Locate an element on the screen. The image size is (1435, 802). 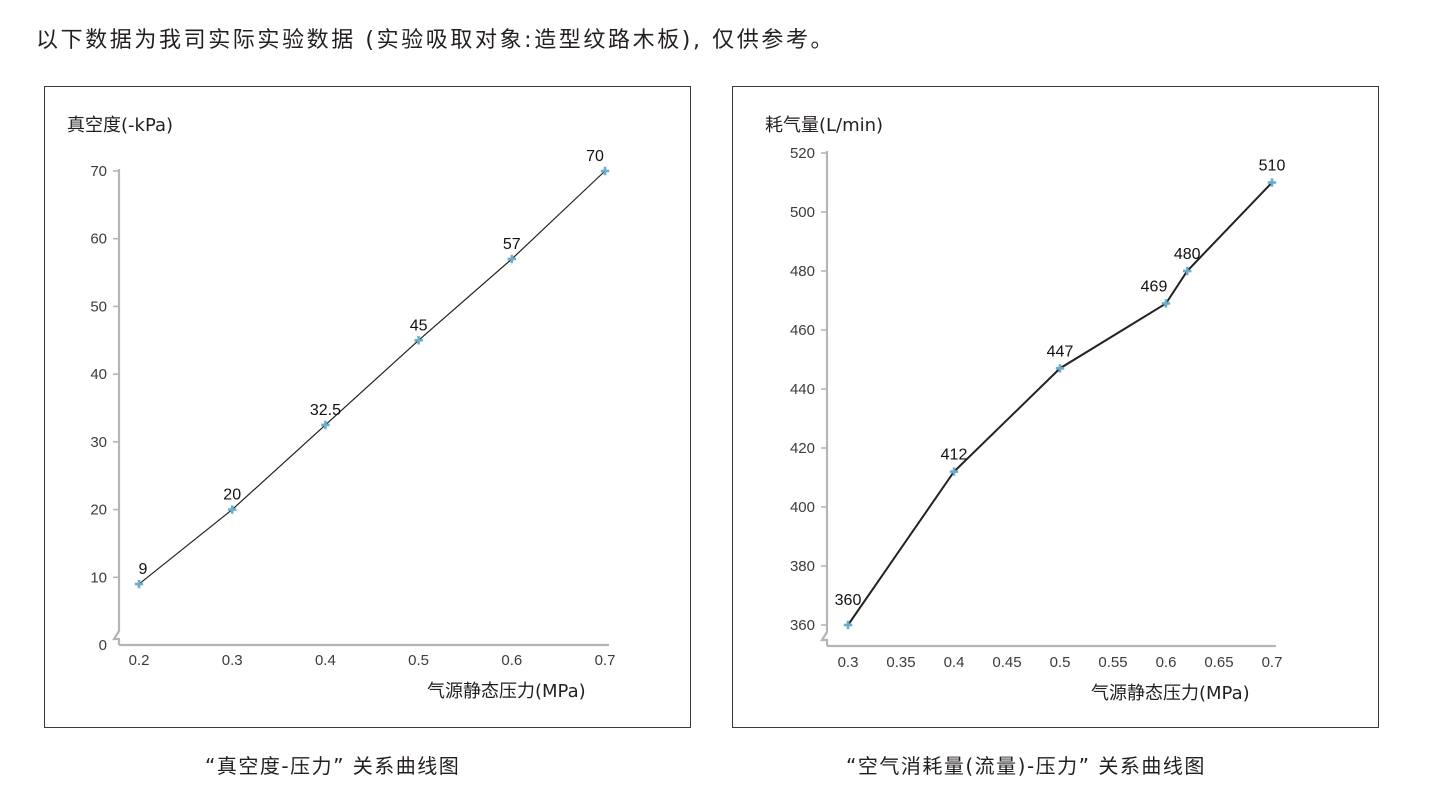
vacuum-x-tick-label: 0.4 is located at coordinates (325, 660).